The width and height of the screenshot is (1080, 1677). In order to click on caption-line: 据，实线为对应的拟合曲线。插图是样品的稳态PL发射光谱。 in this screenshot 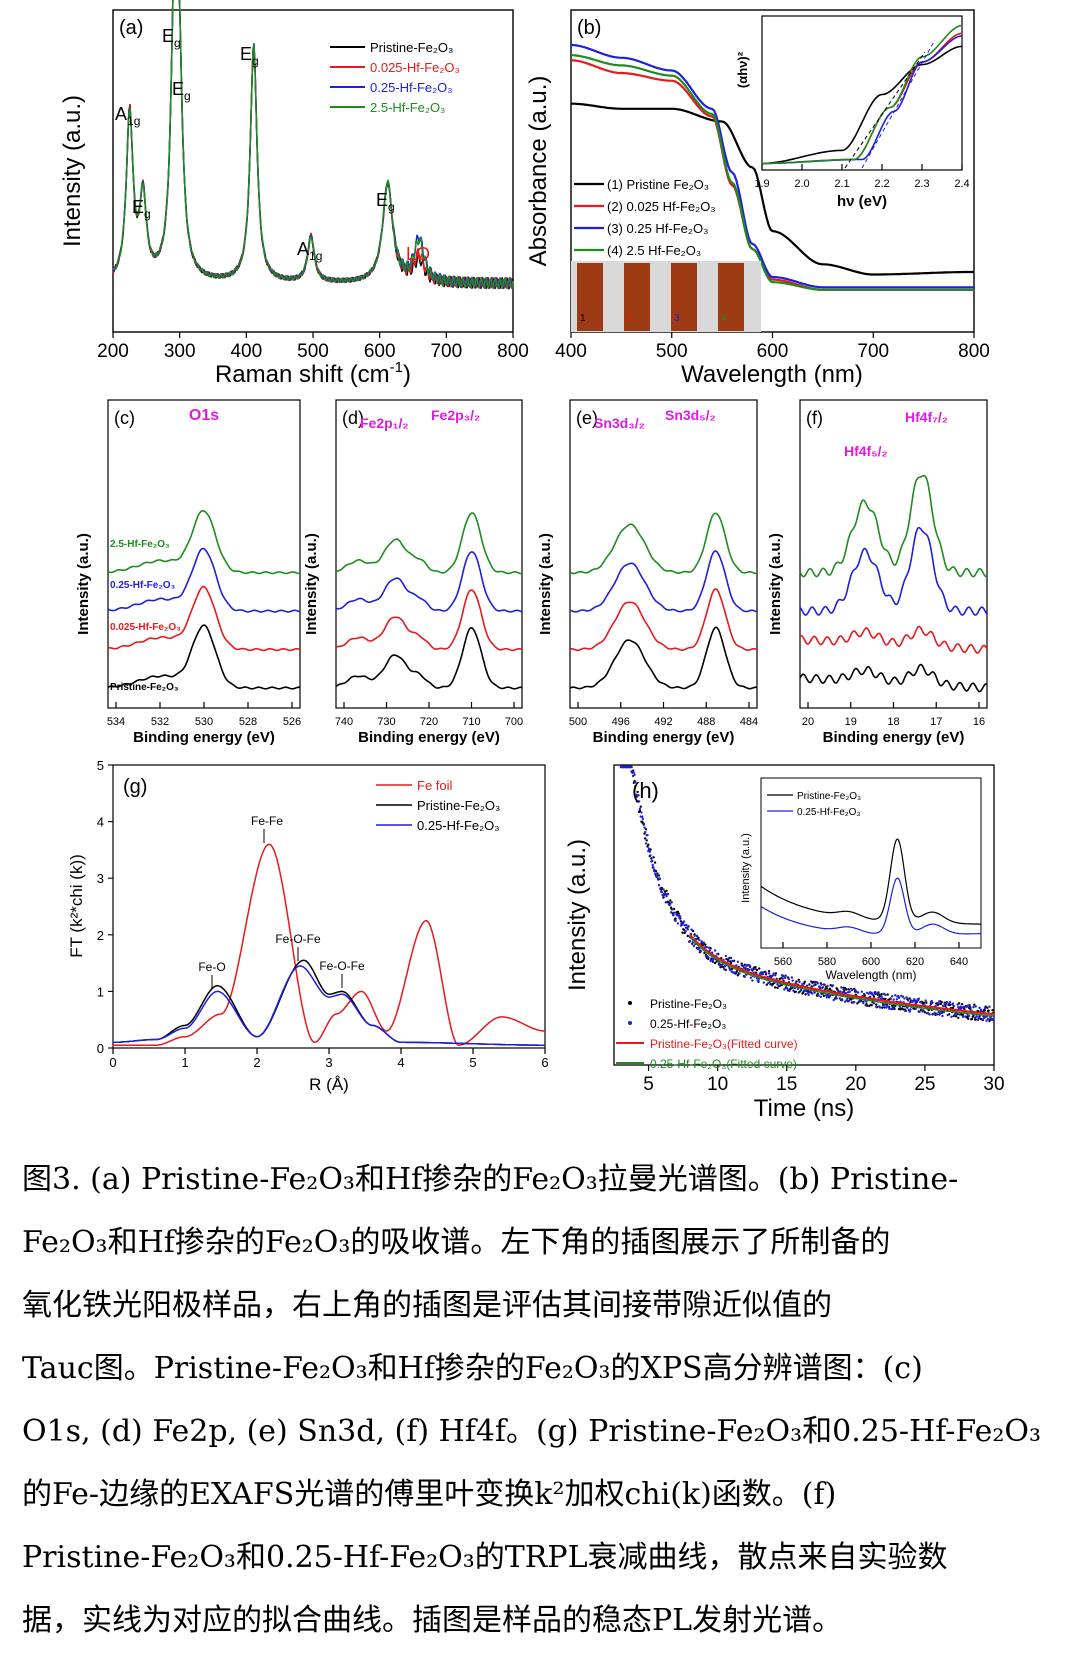, I will do `click(432, 1620)`.